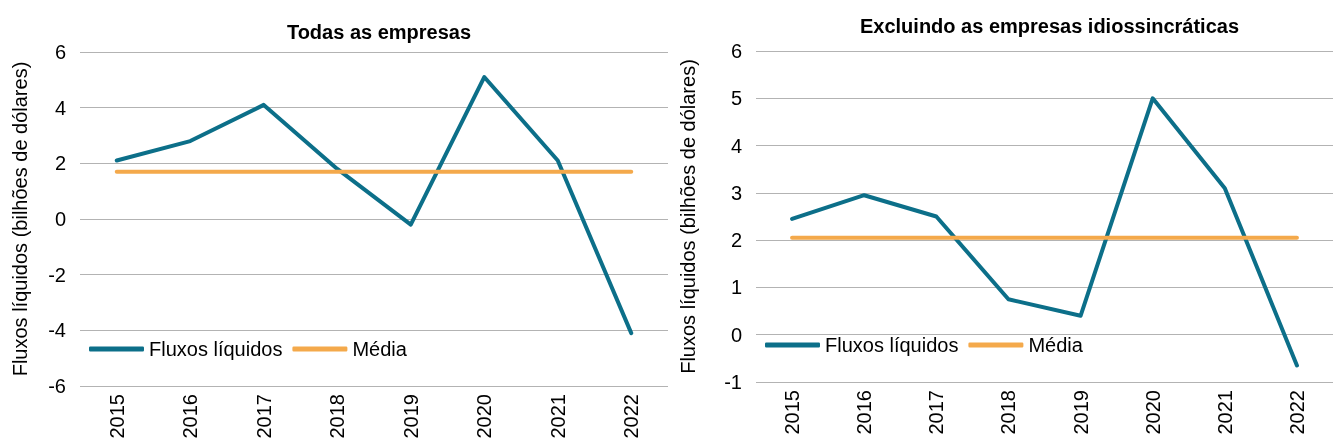  Describe the element at coordinates (736, 98) in the screenshot. I see `y-tick-label: 5` at that location.